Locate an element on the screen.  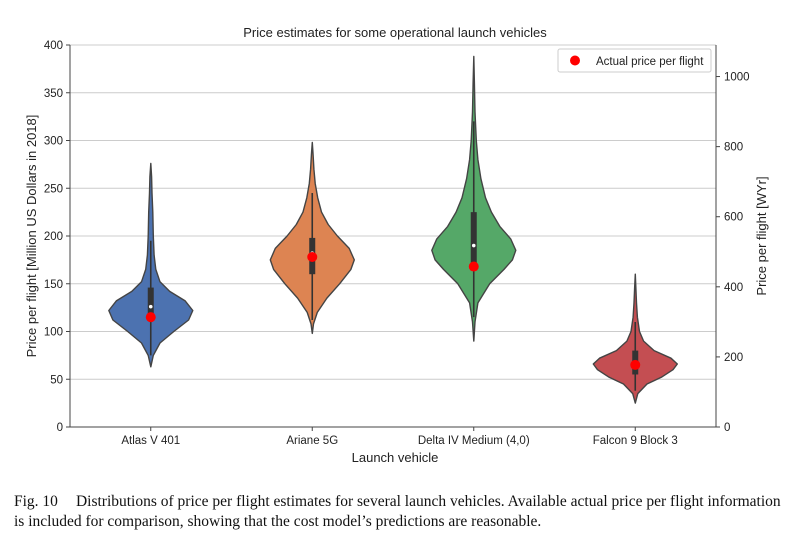
y-right-tick-label: 0 is located at coordinates (727, 428).